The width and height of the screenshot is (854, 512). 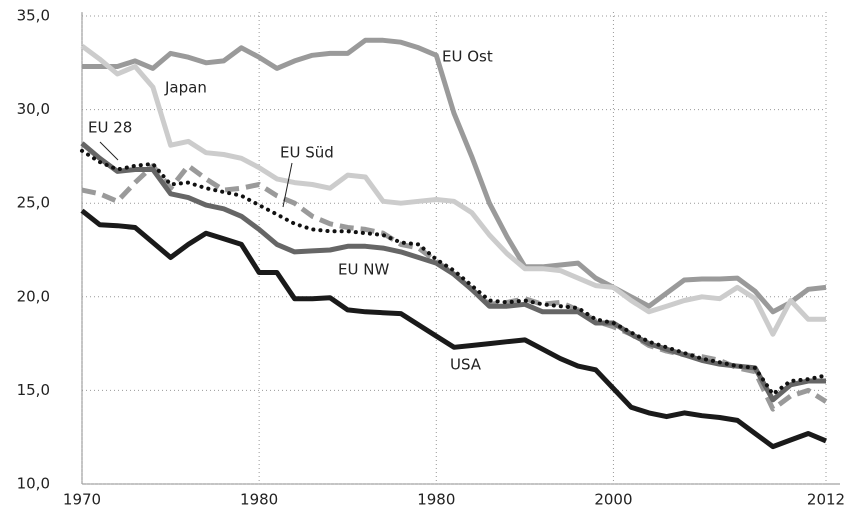 I want to click on series-label: USA, so click(x=466, y=365).